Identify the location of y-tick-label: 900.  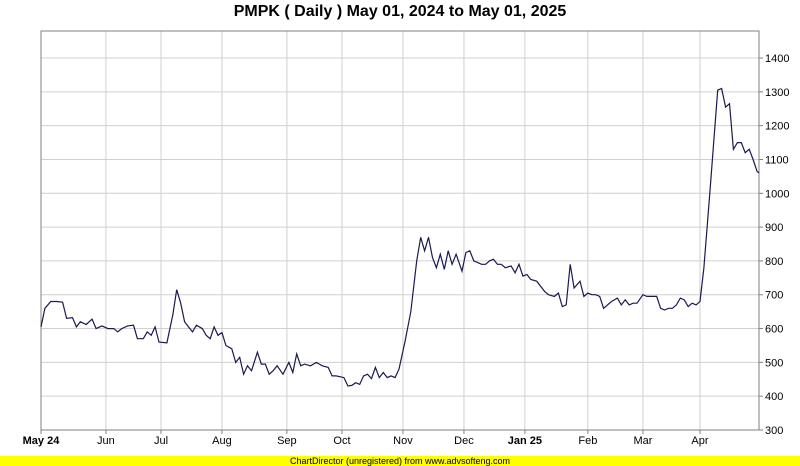
(774, 228).